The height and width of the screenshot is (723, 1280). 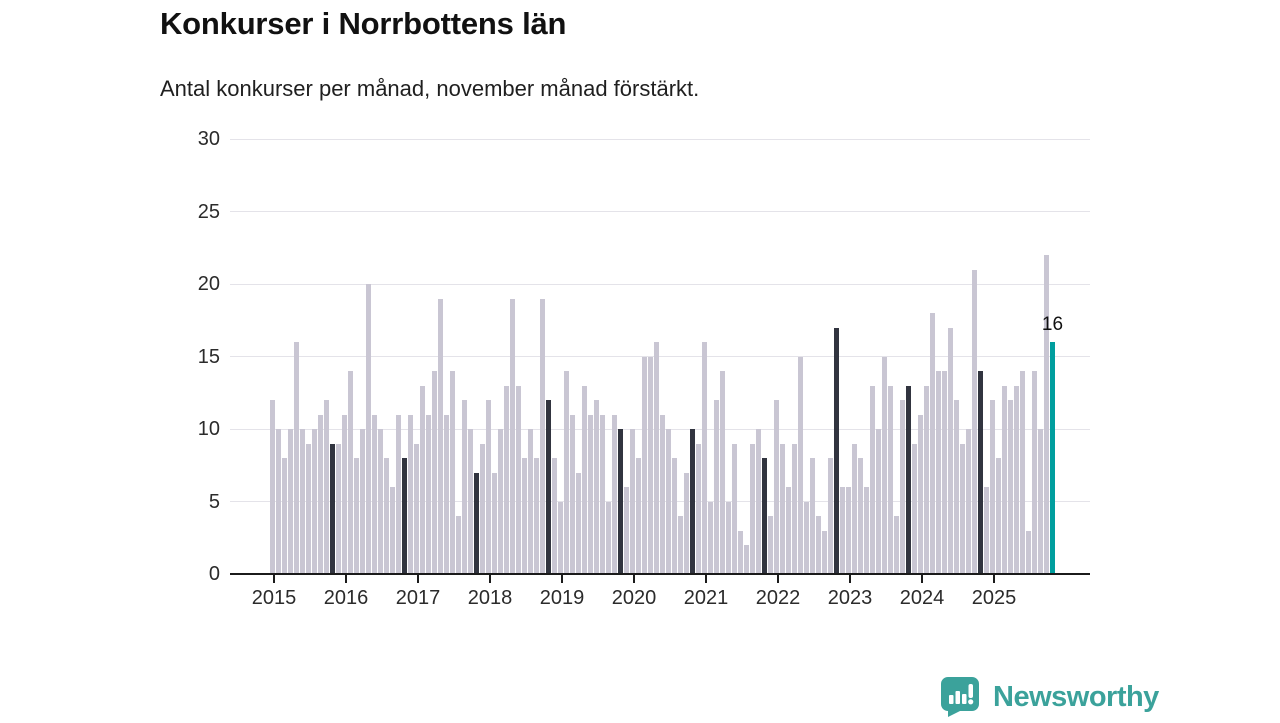 I want to click on bar-2016-november, so click(x=404, y=516).